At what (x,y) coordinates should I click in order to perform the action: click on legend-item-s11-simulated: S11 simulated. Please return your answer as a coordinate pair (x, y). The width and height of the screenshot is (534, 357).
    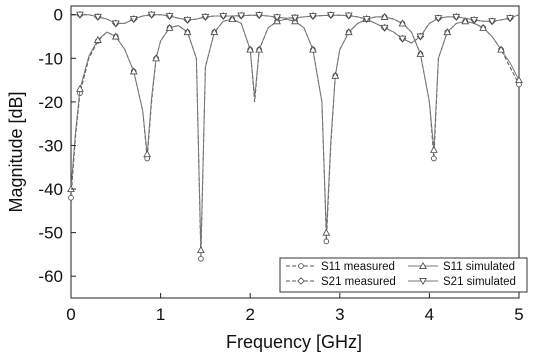
    Looking at the image, I should click on (461, 267).